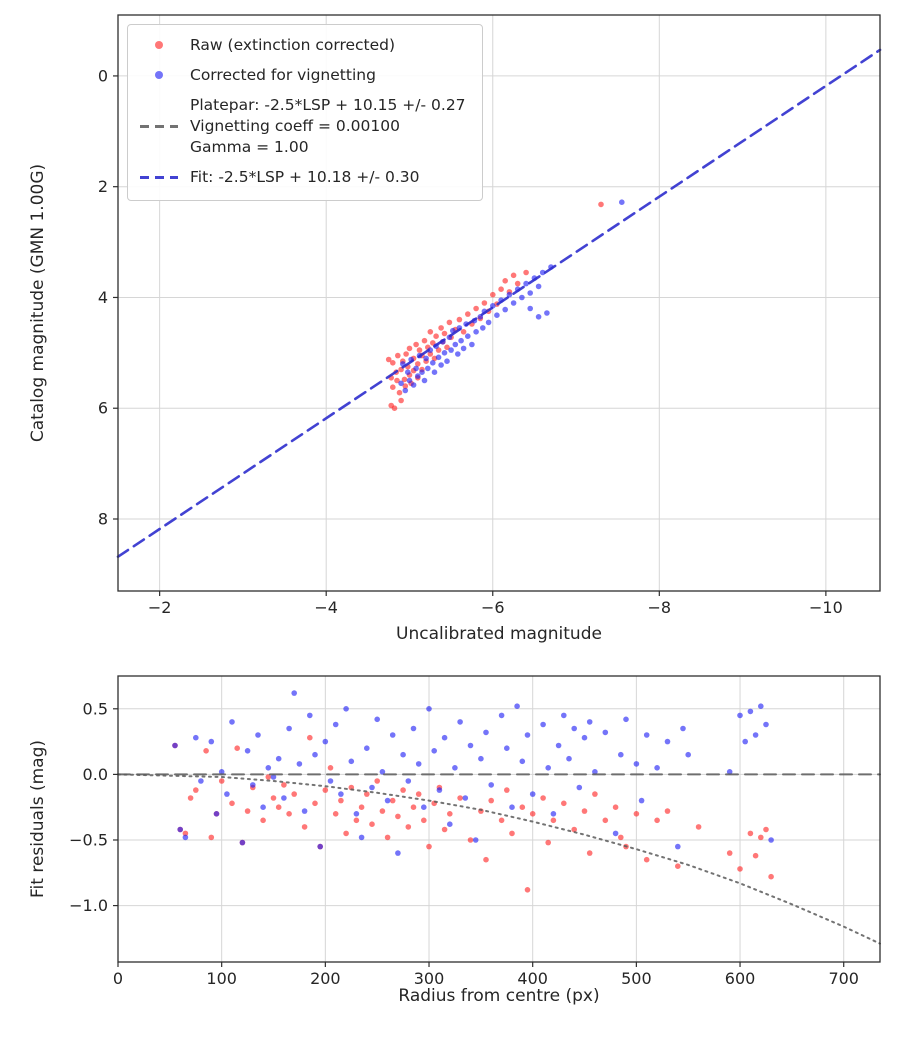 This screenshot has height=1050, width=900. What do you see at coordinates (325, 978) in the screenshot?
I see `x-tick-label: 200` at bounding box center [325, 978].